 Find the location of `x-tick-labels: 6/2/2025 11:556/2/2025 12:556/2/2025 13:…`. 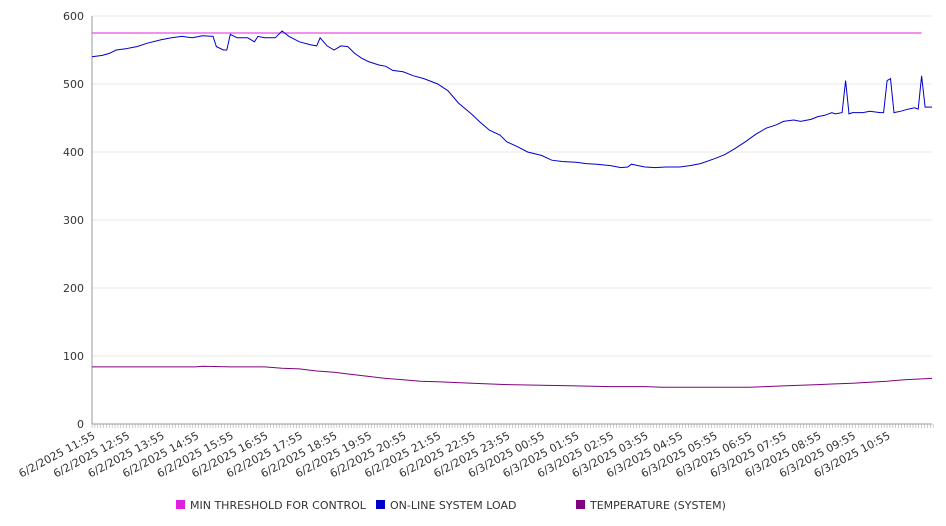

x-tick-labels: 6/2/2025 11:556/2/2025 12:556/2/2025 13:… is located at coordinates (455, 454).